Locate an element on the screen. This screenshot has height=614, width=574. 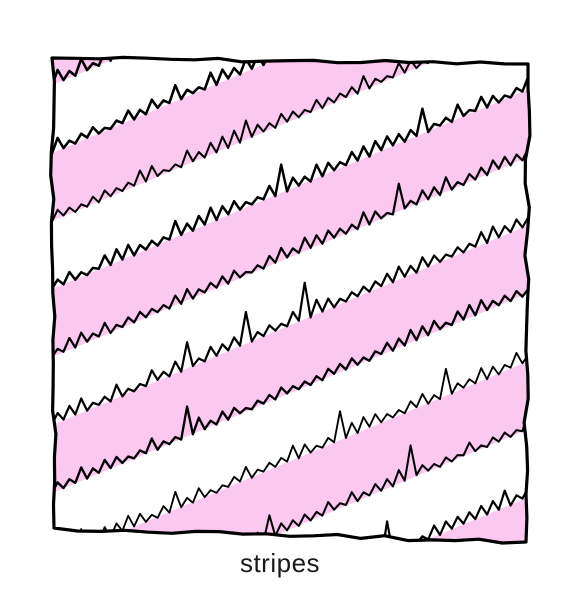
pattern-caption: stripes is located at coordinates (280, 563).